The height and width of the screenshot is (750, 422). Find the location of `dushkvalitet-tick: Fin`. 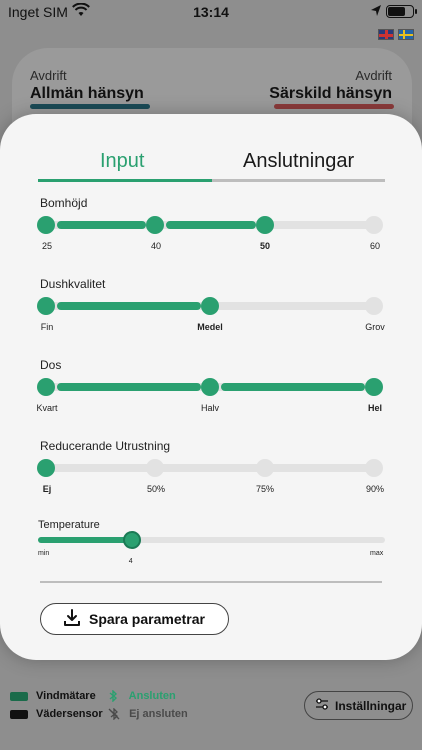

dushkvalitet-tick: Fin is located at coordinates (47, 327).